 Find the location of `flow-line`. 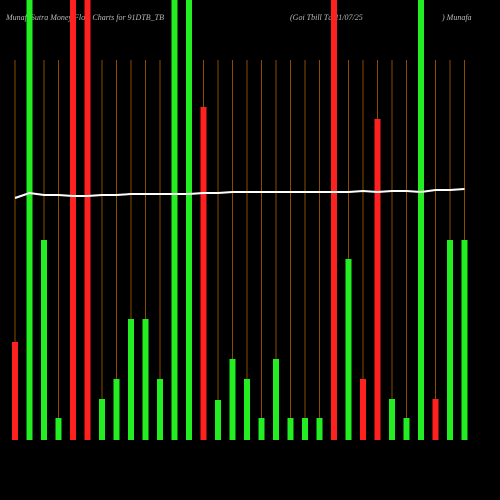

flow-line is located at coordinates (239, 193).